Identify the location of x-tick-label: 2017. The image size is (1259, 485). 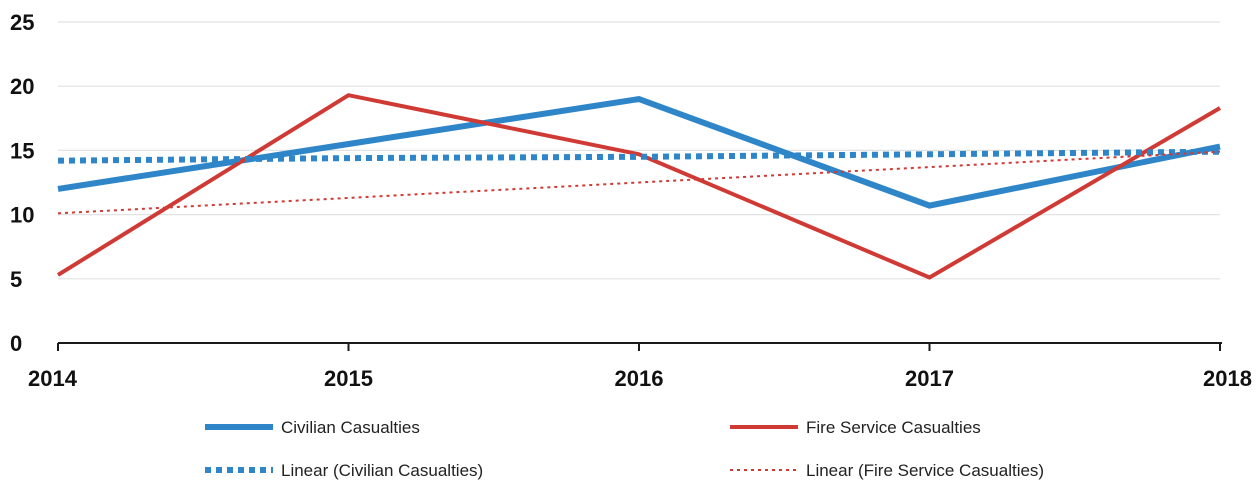
(929, 378).